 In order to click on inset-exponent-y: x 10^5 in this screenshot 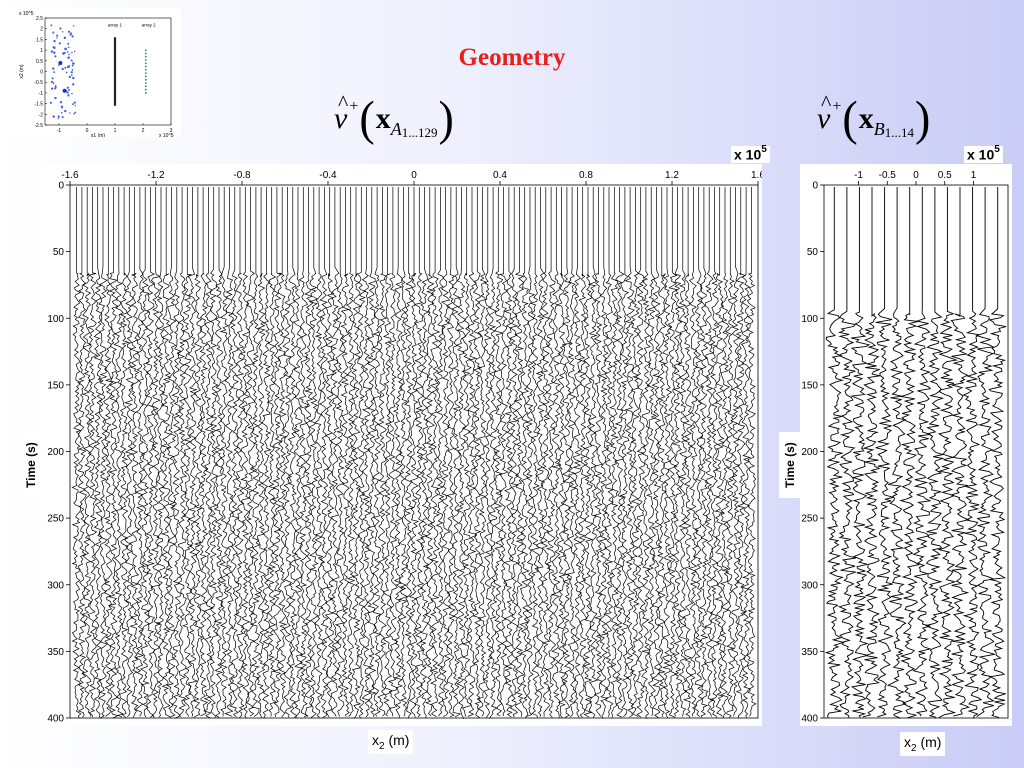, I will do `click(26, 14)`.